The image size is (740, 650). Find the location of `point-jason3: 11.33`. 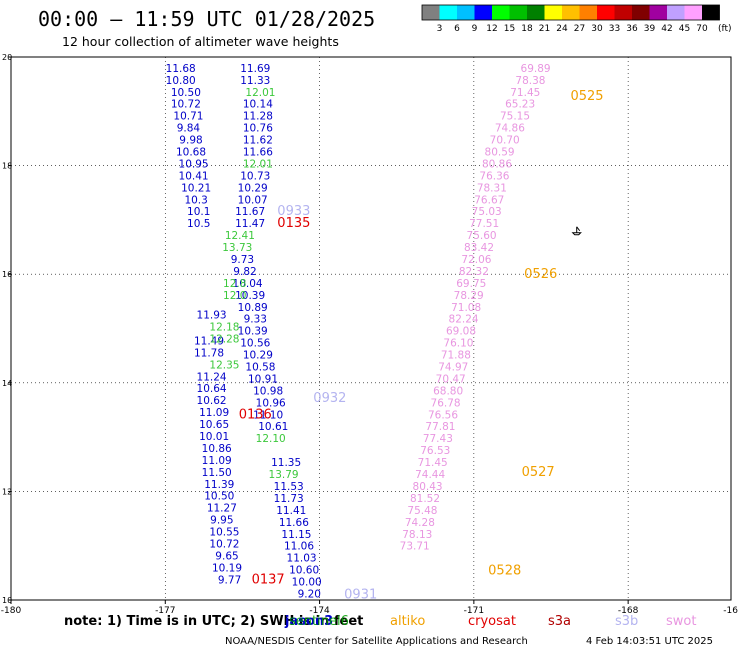

point-jason3: 11.33 is located at coordinates (255, 81).